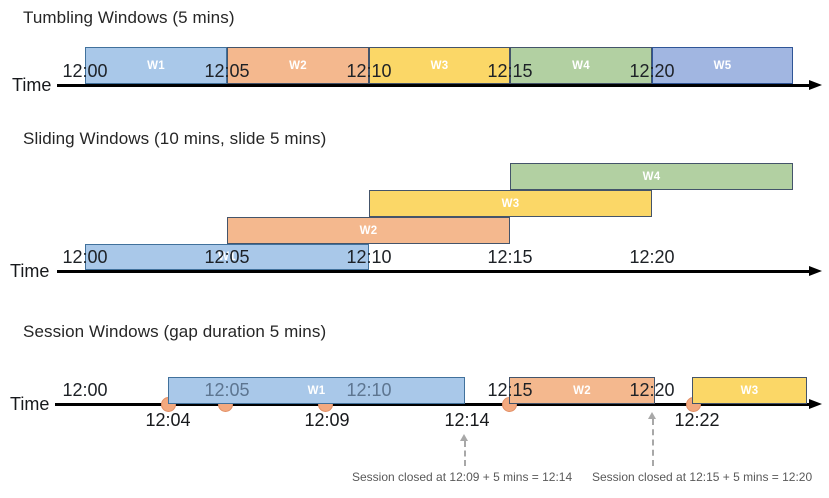 This screenshot has width=829, height=498. I want to click on session-tick-label: 12:00, so click(85, 390).